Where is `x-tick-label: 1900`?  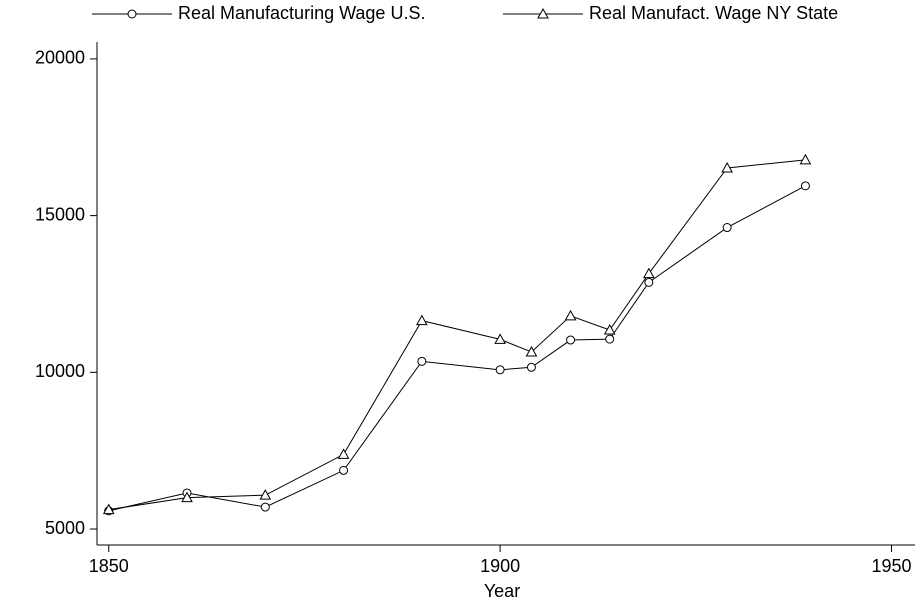
x-tick-label: 1900 is located at coordinates (500, 566).